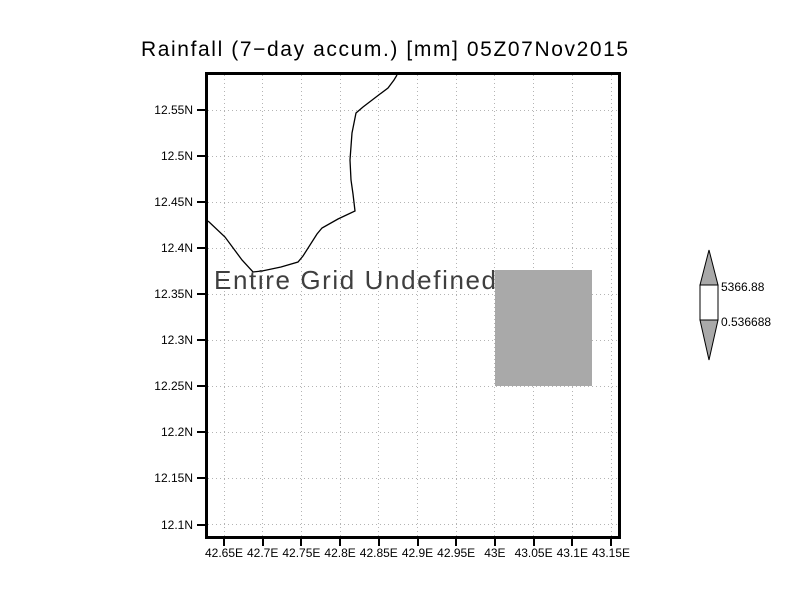  Describe the element at coordinates (417, 553) in the screenshot. I see `x-tick-label: 42.9E` at that location.